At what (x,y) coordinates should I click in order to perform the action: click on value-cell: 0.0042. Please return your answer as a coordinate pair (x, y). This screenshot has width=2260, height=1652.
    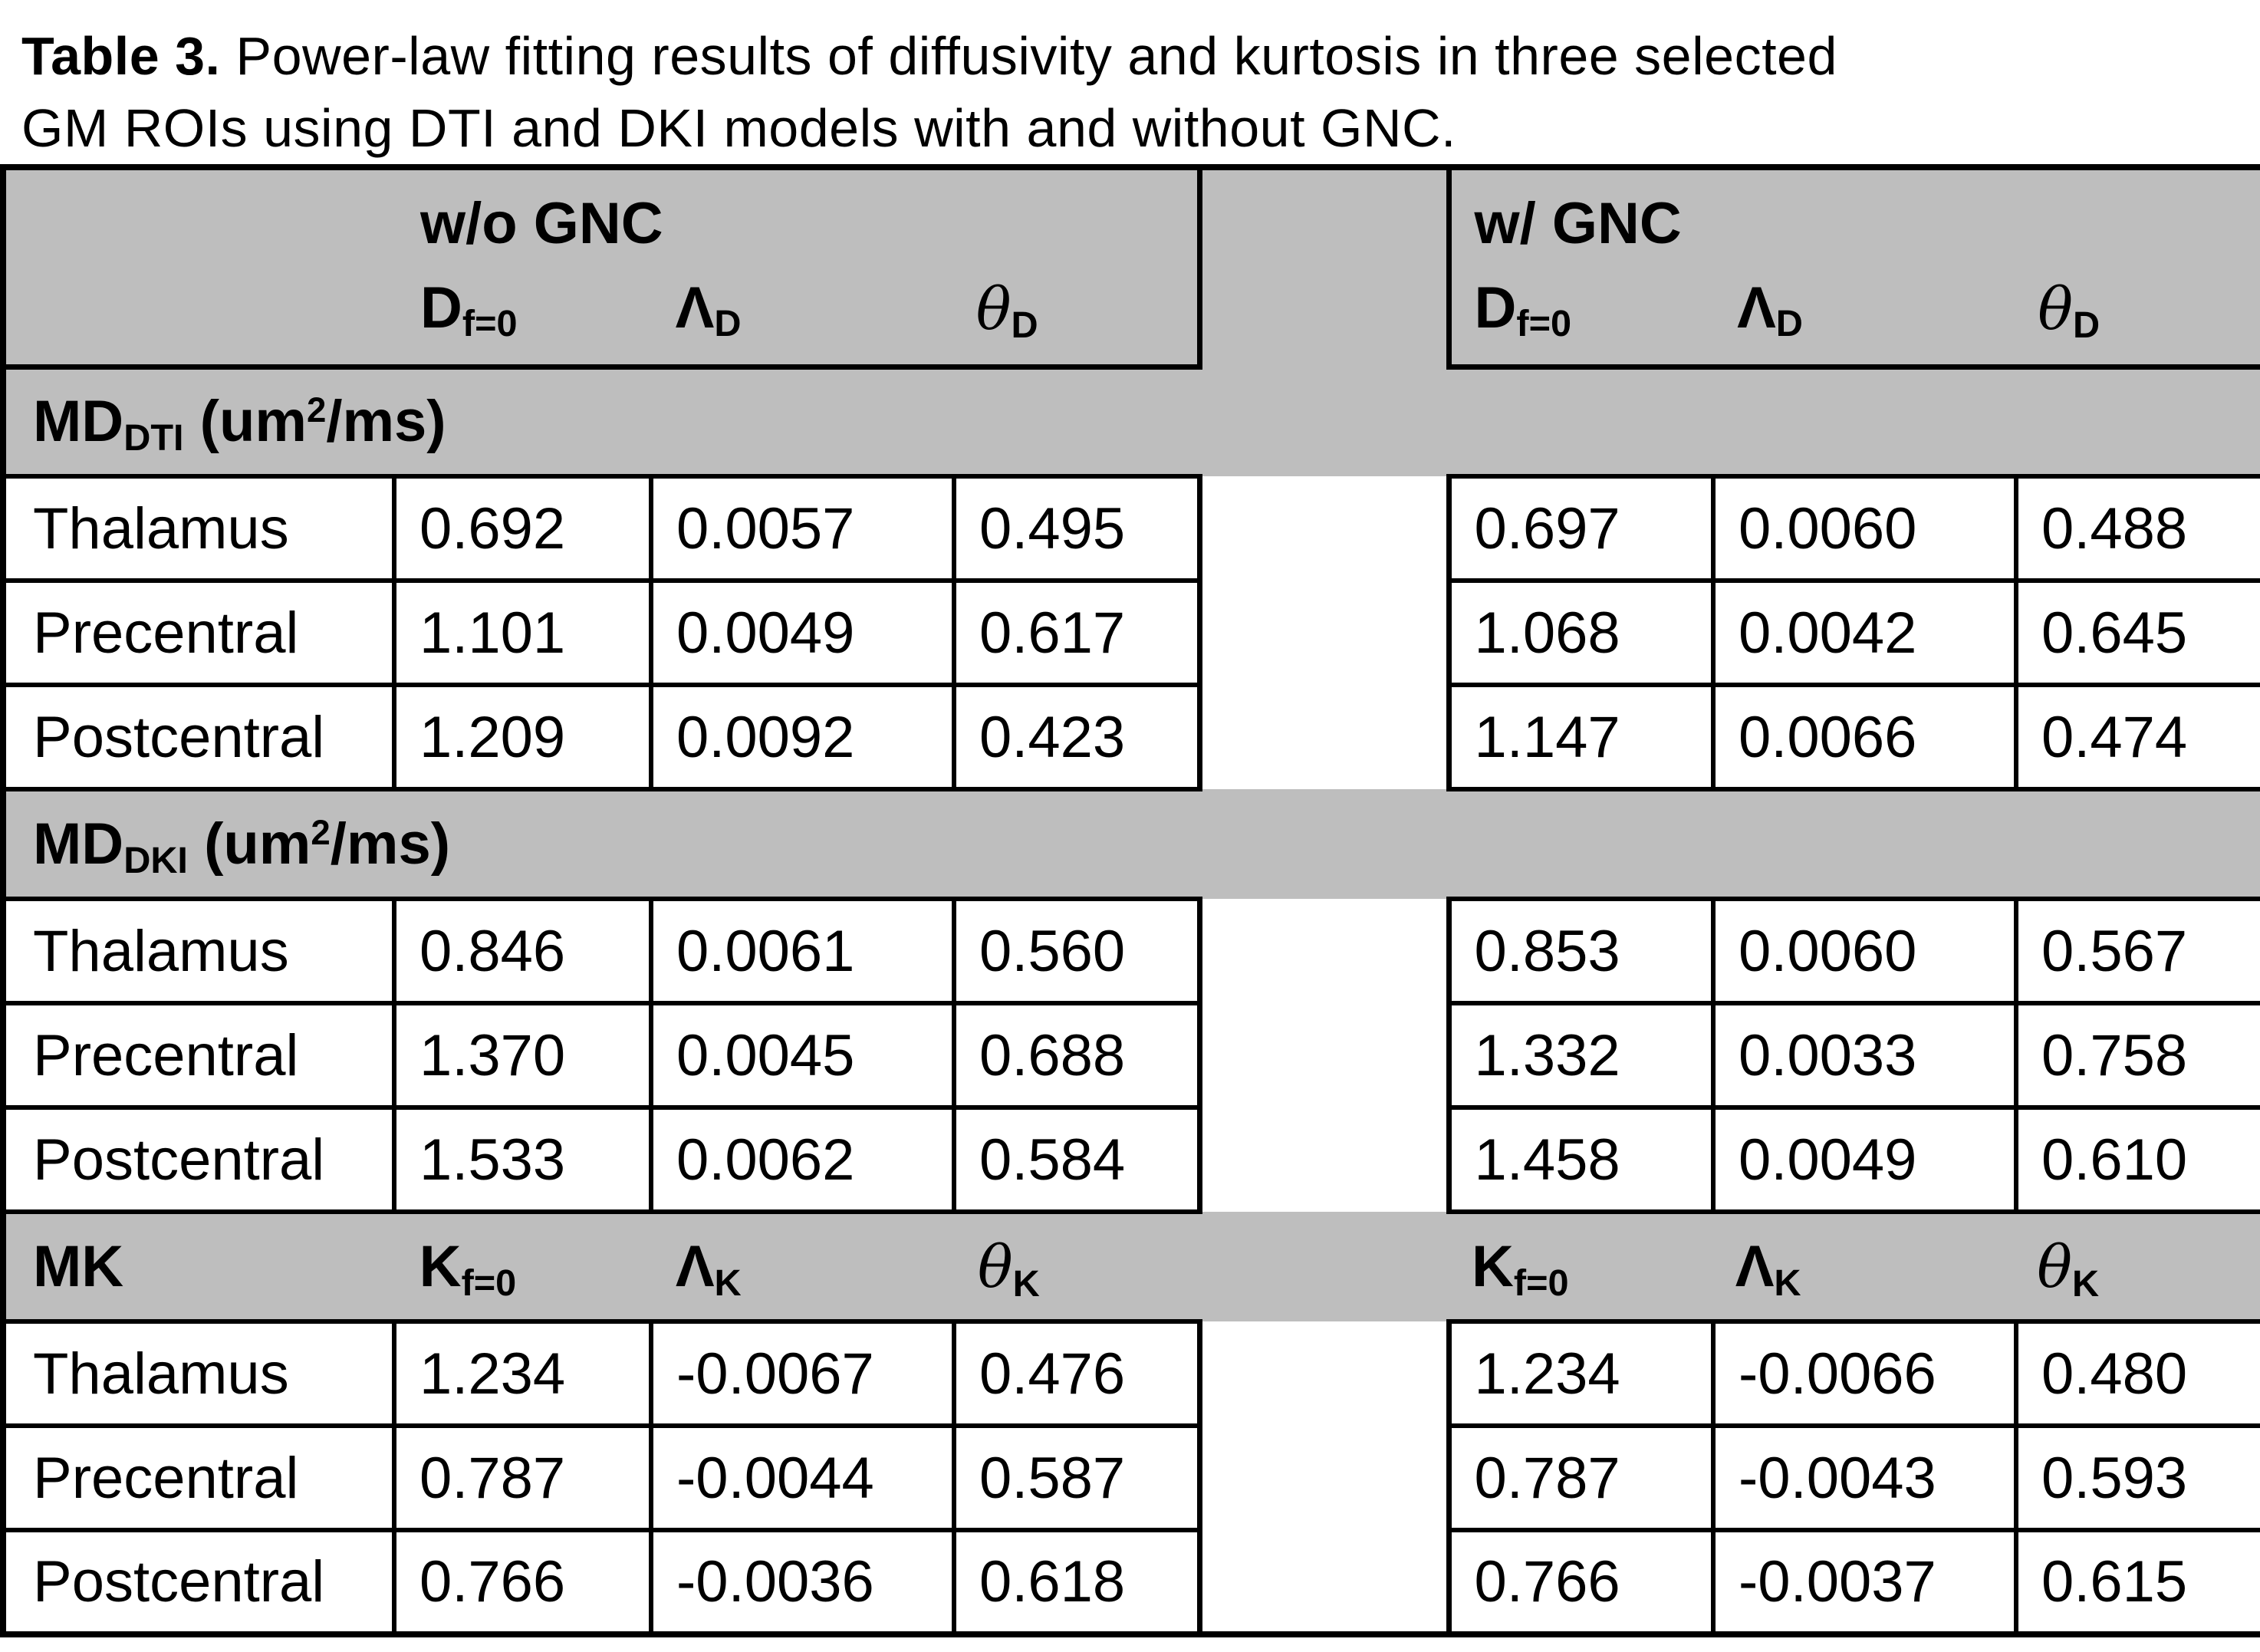
    Looking at the image, I should click on (1865, 634).